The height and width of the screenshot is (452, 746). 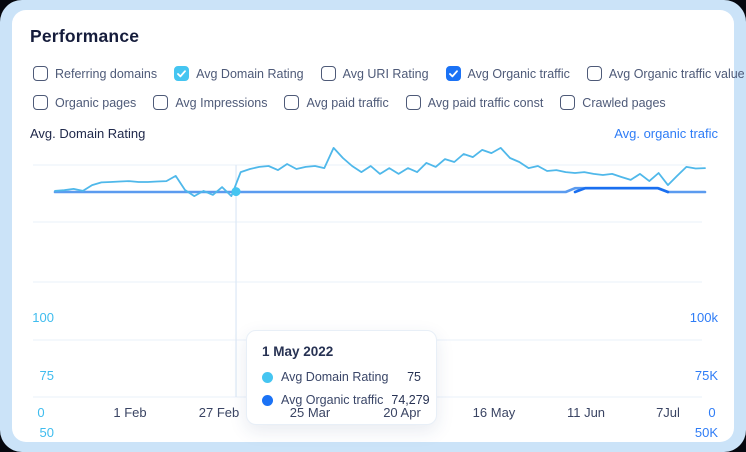 What do you see at coordinates (706, 375) in the screenshot?
I see `right-axis-tick: 75K` at bounding box center [706, 375].